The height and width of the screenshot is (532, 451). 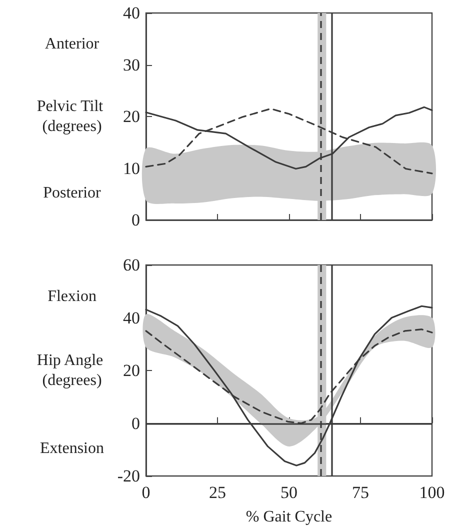 What do you see at coordinates (72, 370) in the screenshot?
I see `y-axis-title: Hip Angle (degrees)` at bounding box center [72, 370].